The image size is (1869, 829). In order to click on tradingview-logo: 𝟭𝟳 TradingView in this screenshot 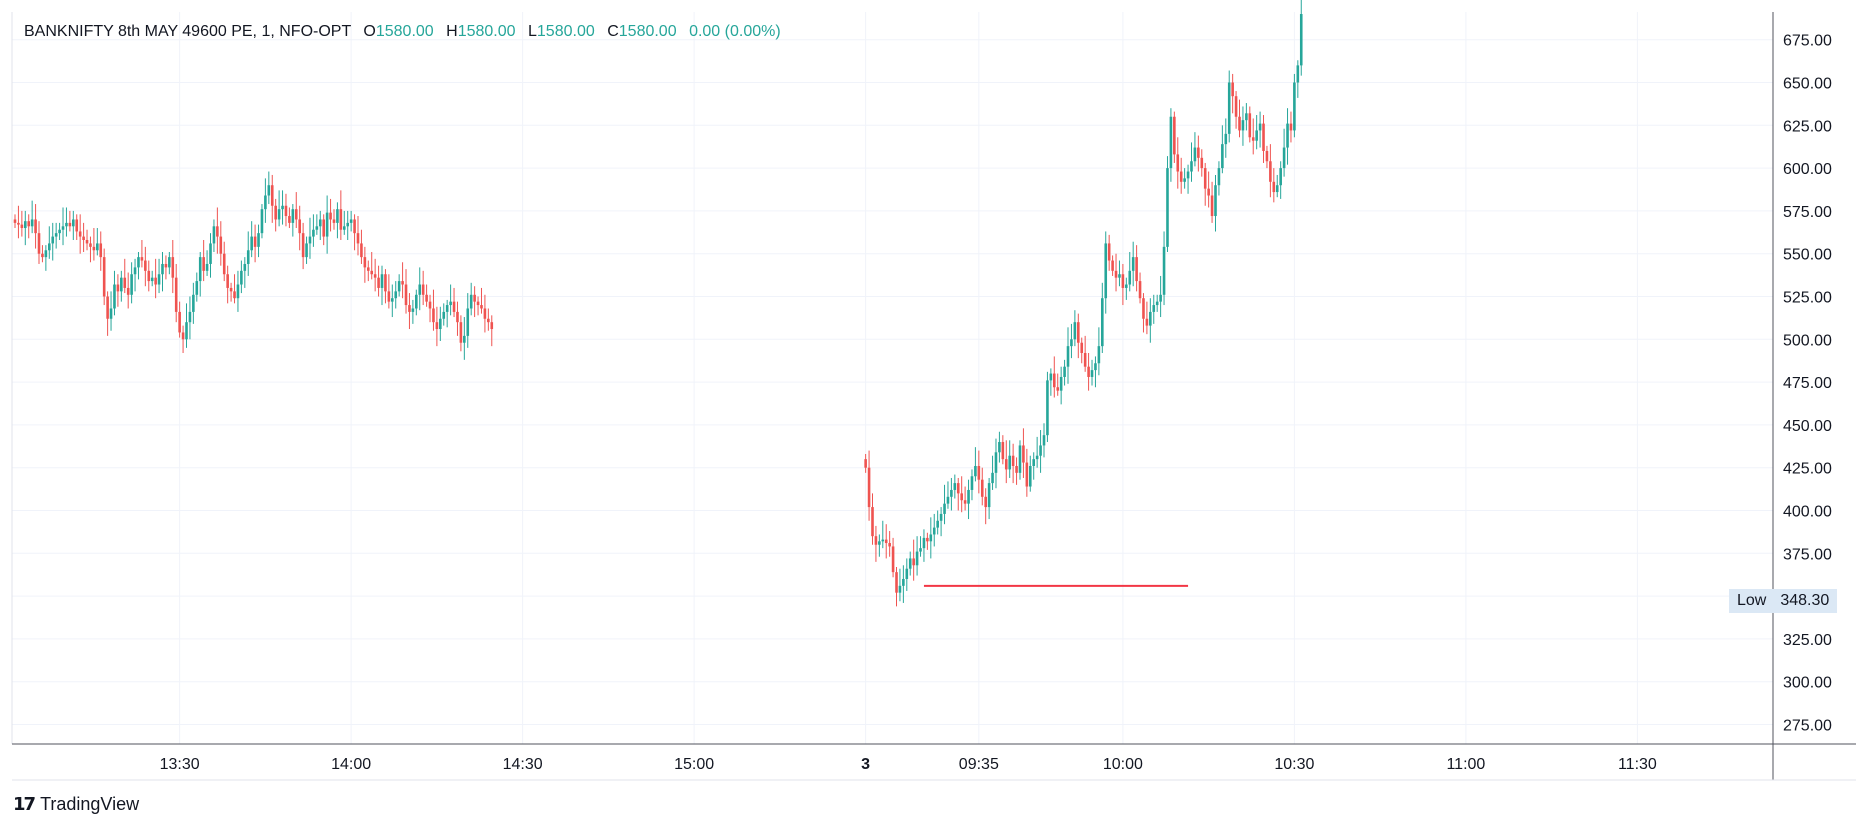, I will do `click(76, 804)`.